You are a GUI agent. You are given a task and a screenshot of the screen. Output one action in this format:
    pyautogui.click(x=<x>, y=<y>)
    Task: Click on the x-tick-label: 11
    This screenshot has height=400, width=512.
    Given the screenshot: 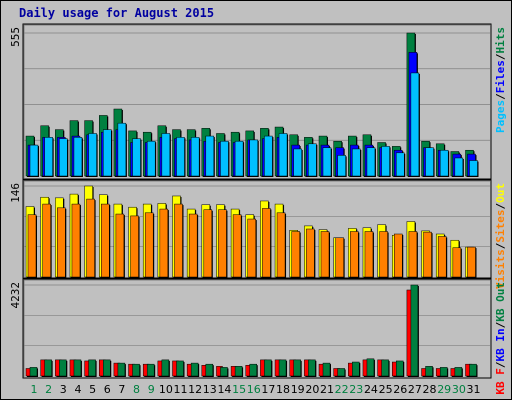 What is the action you would take?
    pyautogui.click(x=181, y=389)
    